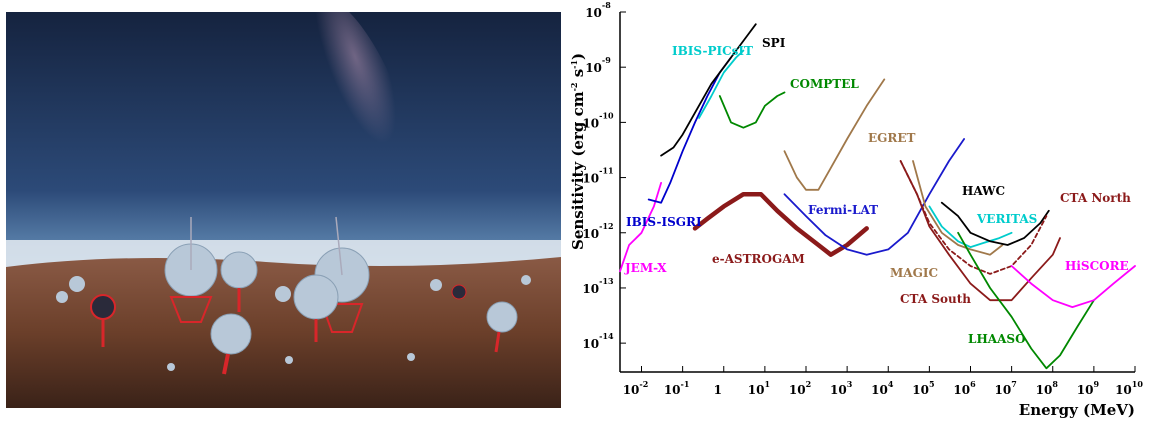  Describe the element at coordinates (1077, 410) in the screenshot. I see `x-axis-title: Energy (MeV)` at that location.